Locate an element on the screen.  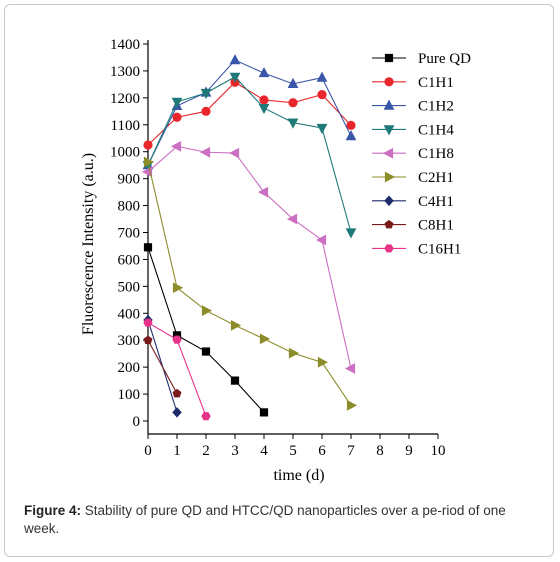
legend-item: C2H1 is located at coordinates (413, 178).